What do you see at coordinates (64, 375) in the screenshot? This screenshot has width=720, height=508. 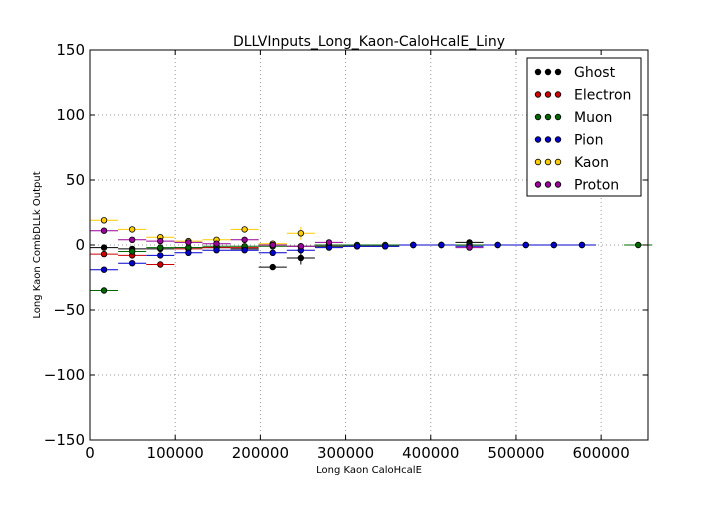 I see `y-tick-label: −100` at bounding box center [64, 375].